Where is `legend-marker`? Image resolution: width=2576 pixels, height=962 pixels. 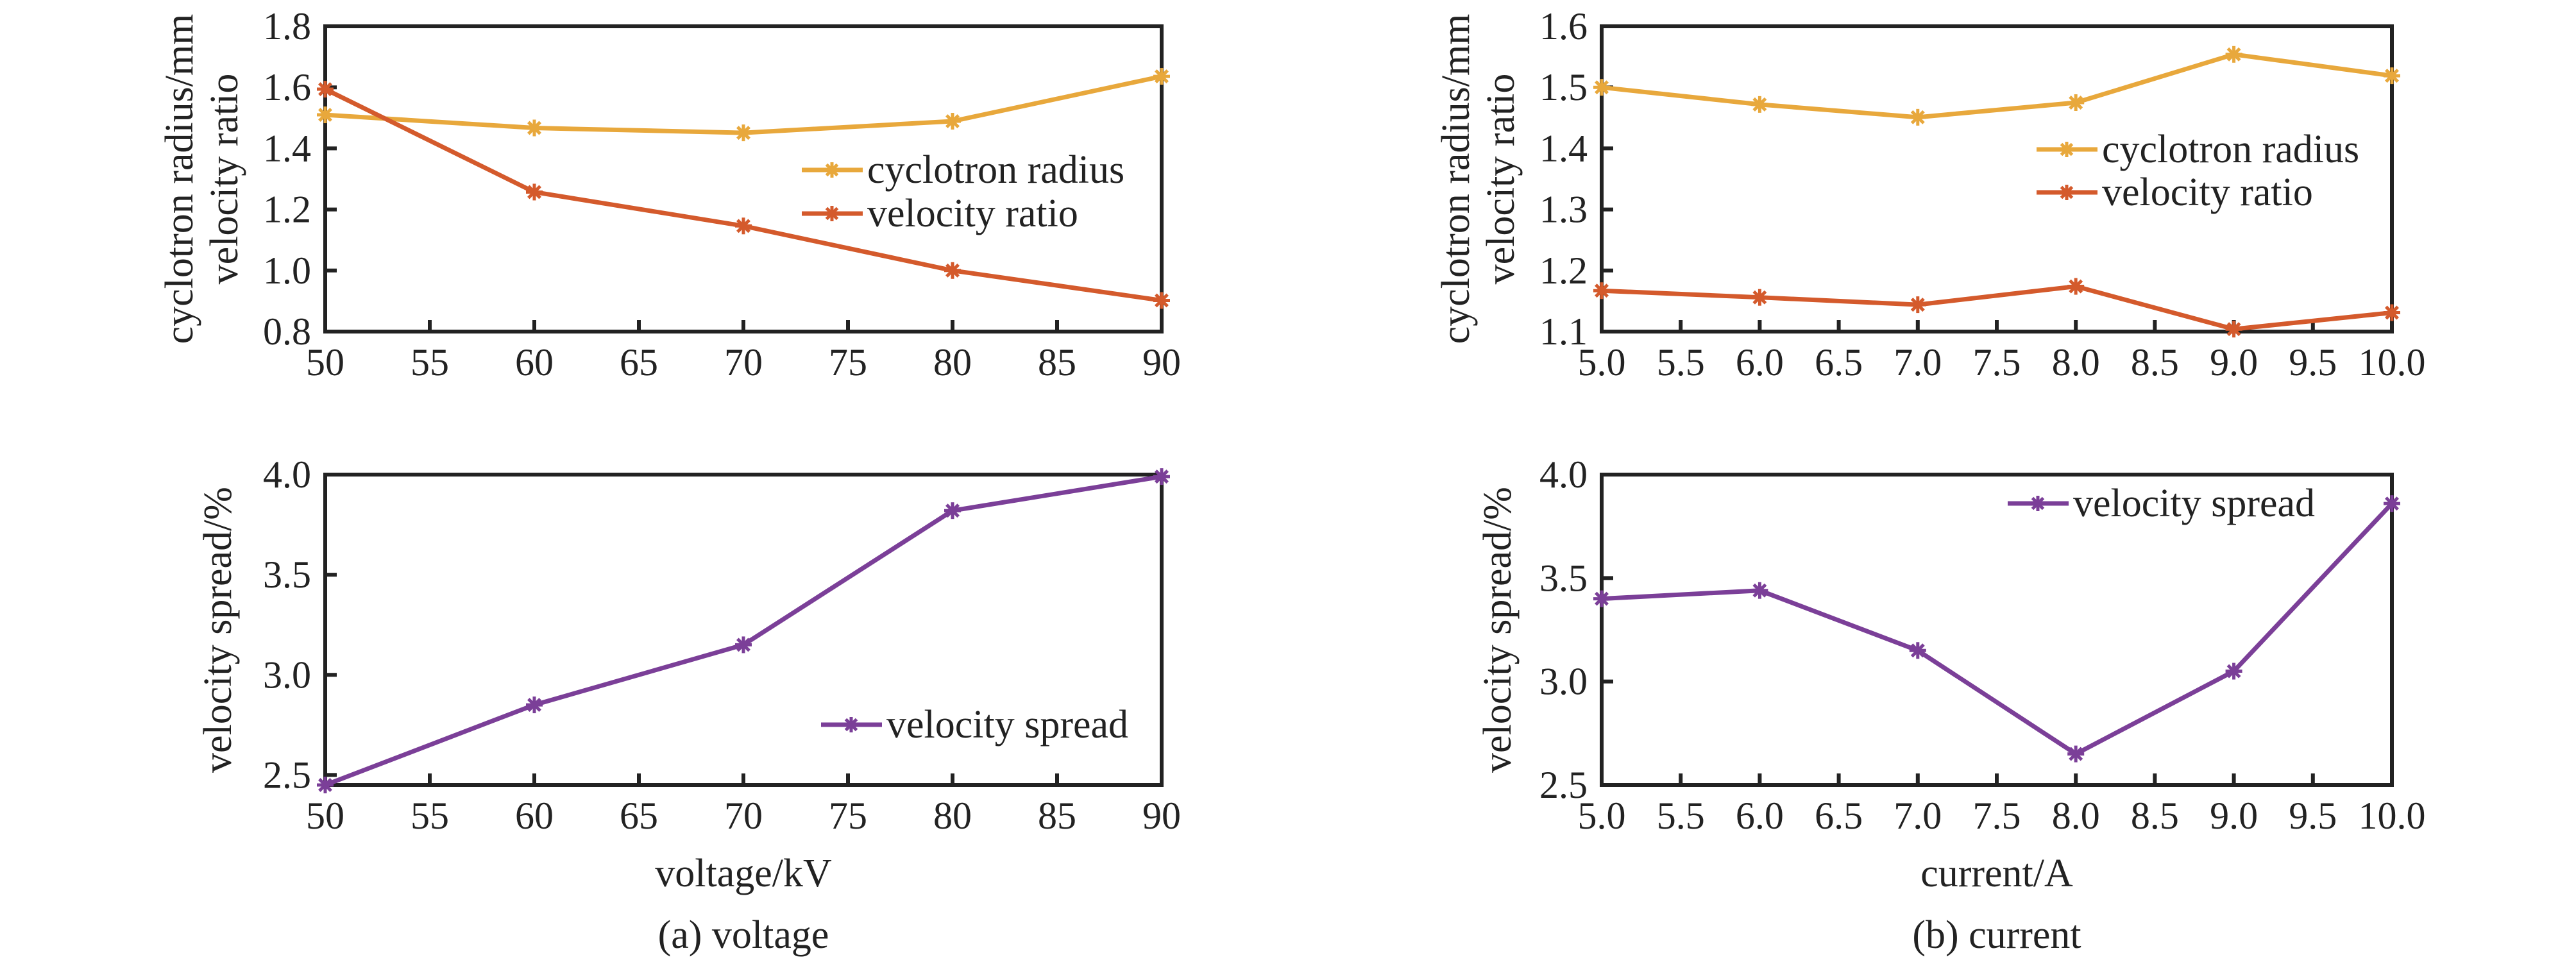
legend-marker is located at coordinates (2066, 149).